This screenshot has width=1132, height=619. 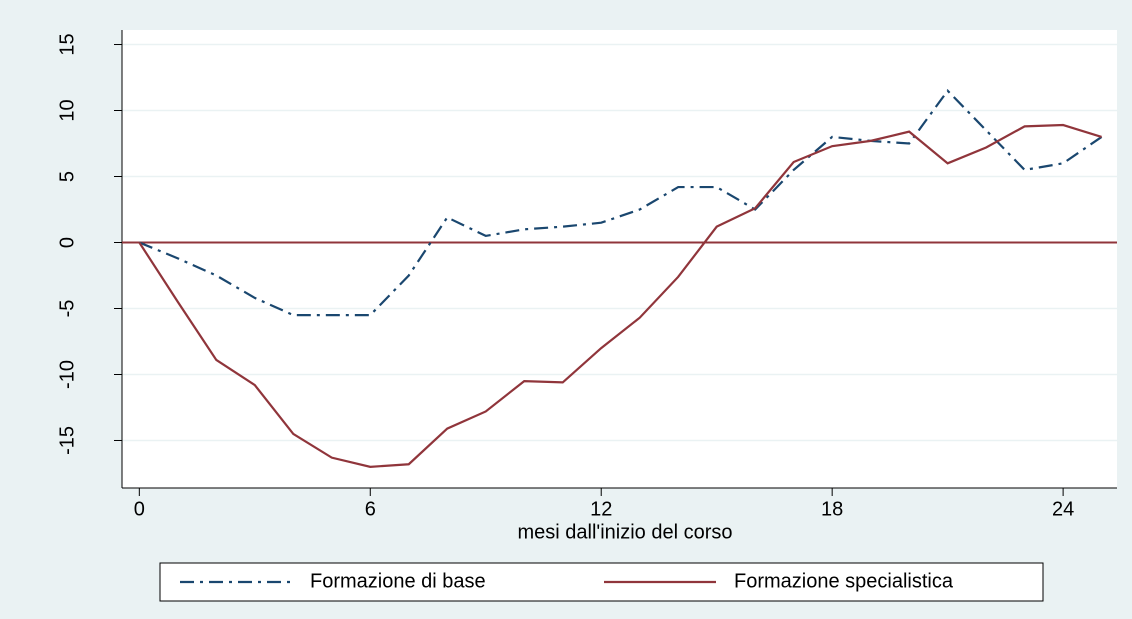 What do you see at coordinates (67, 44) in the screenshot?
I see `y-tick-label: 15` at bounding box center [67, 44].